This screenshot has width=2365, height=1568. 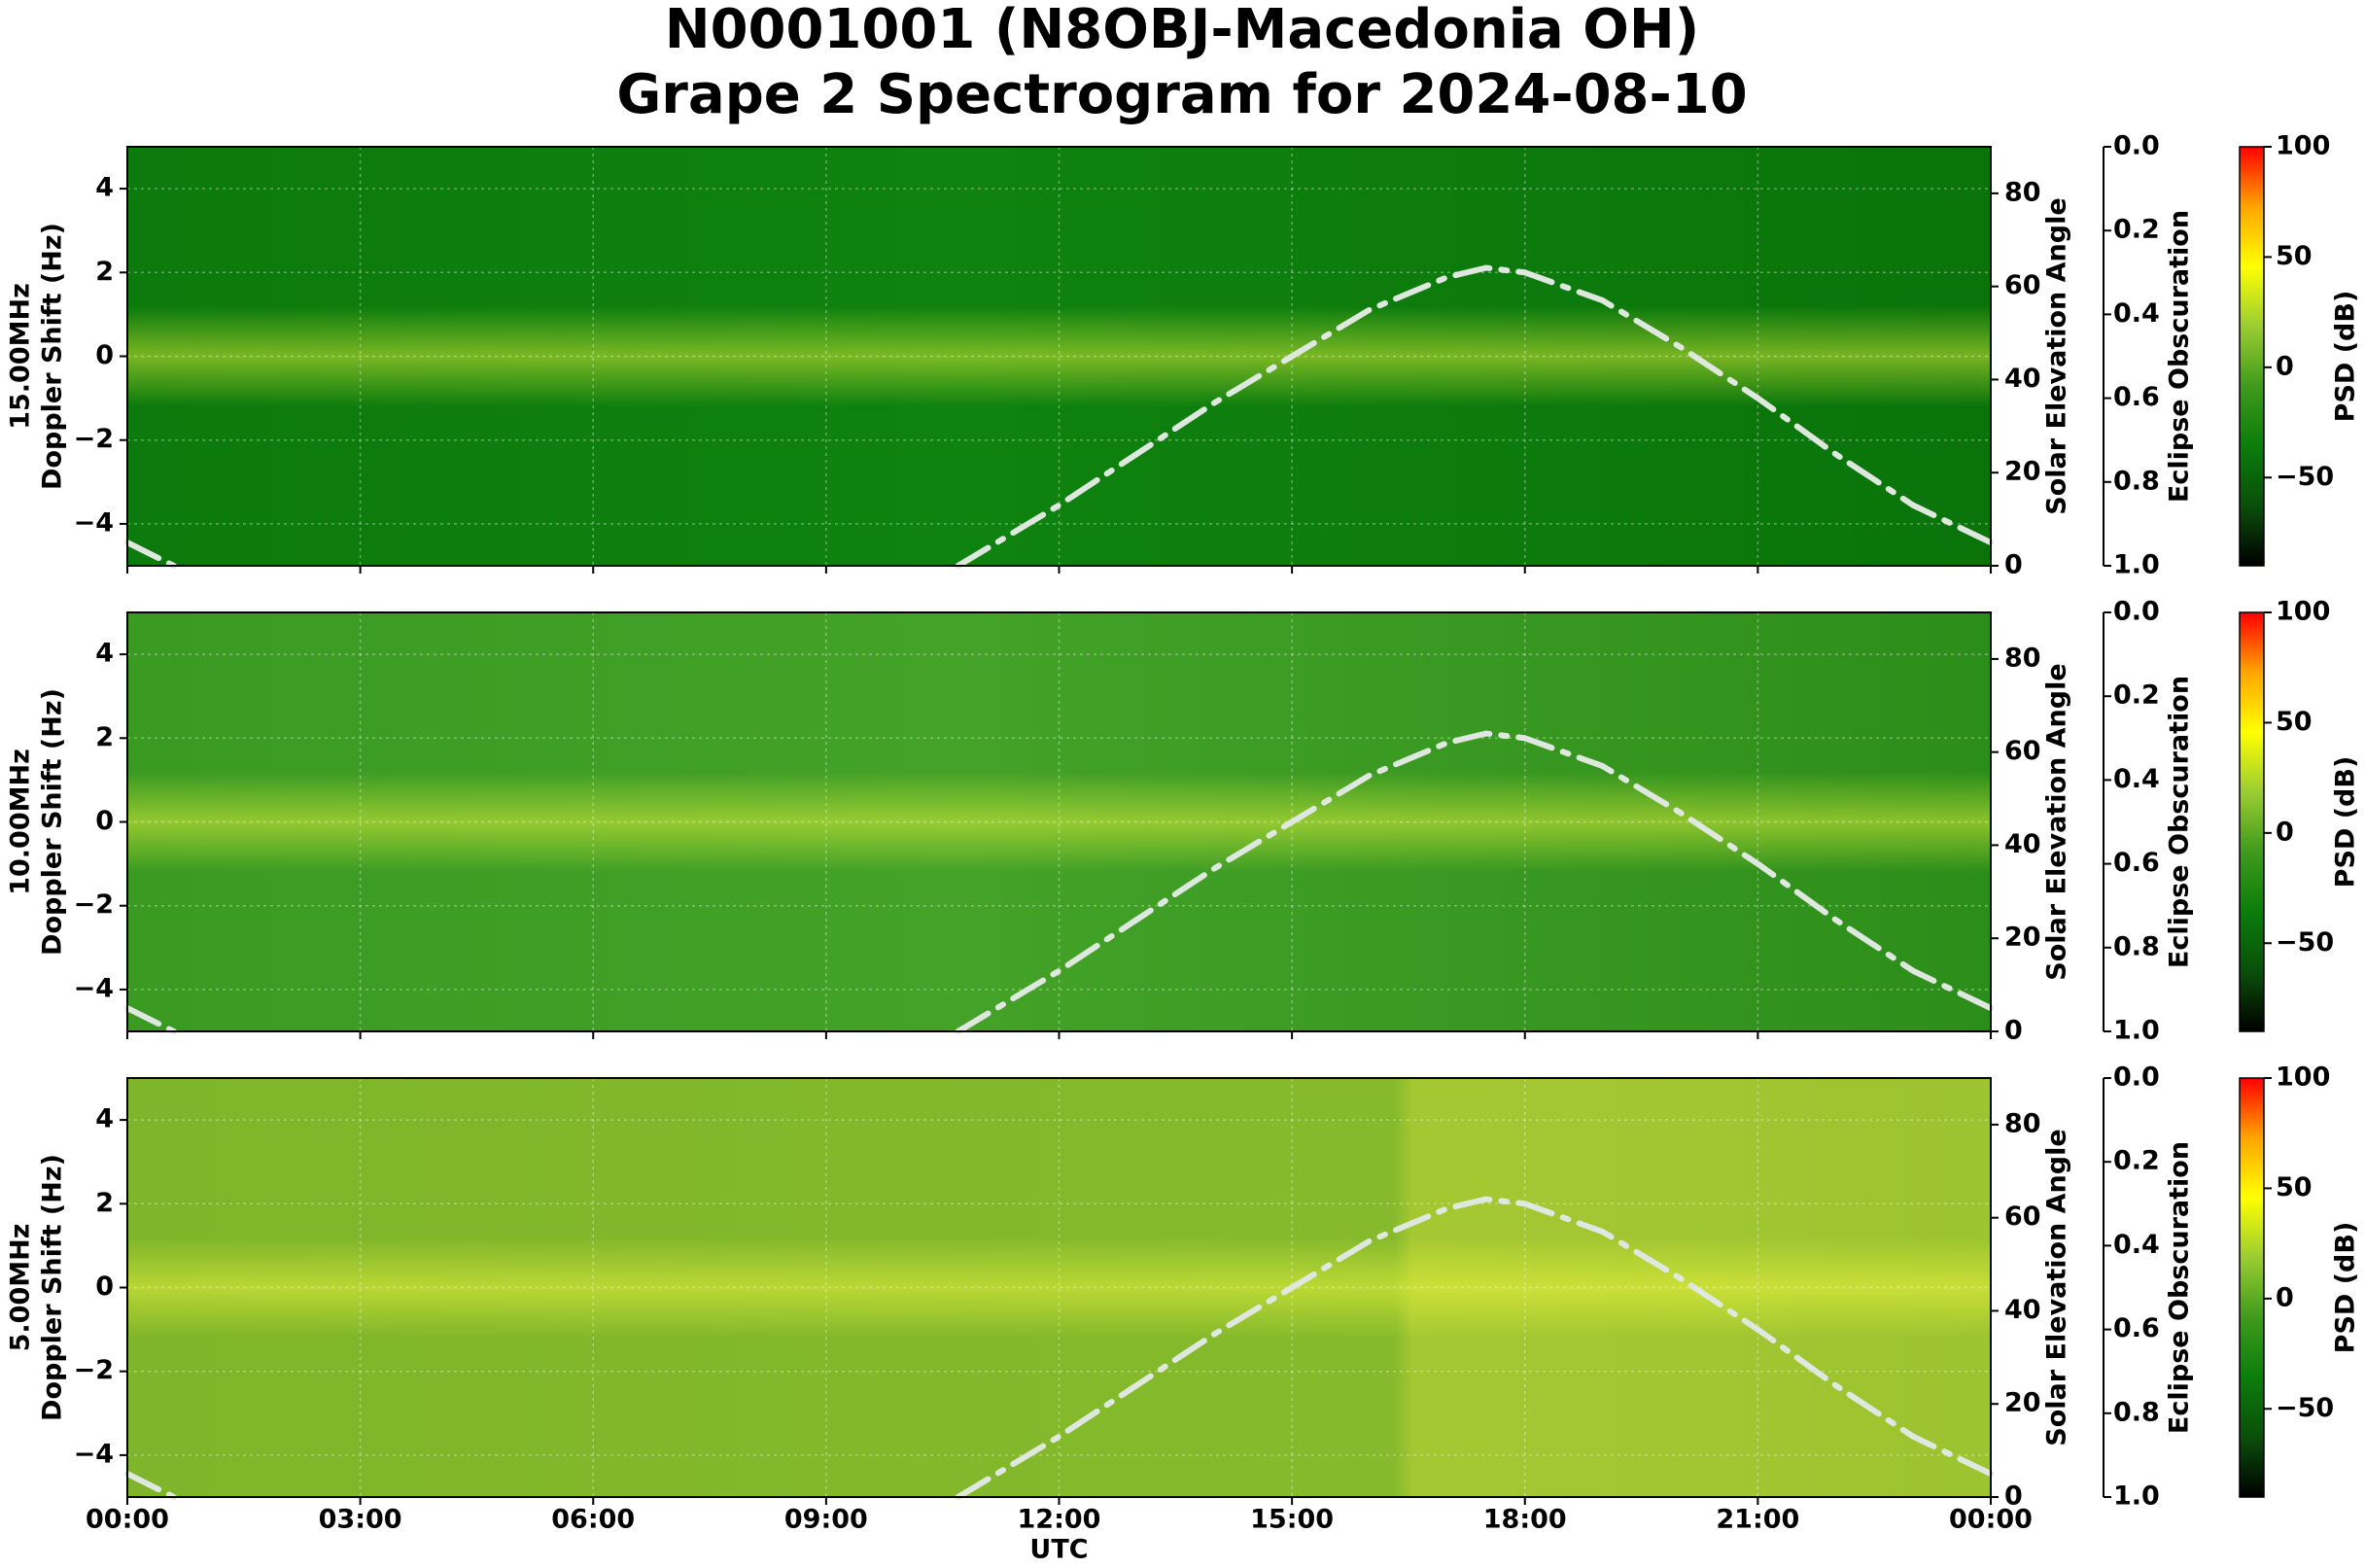 What do you see at coordinates (1525, 1520) in the screenshot?
I see `x-tick-label: 18:00` at bounding box center [1525, 1520].